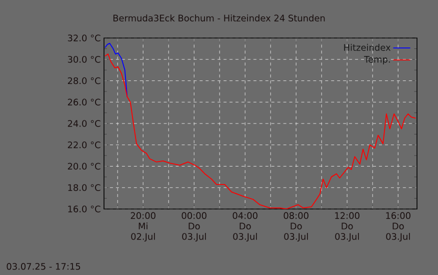 The image size is (438, 275). I want to click on legend-label: Temp., so click(377, 60).